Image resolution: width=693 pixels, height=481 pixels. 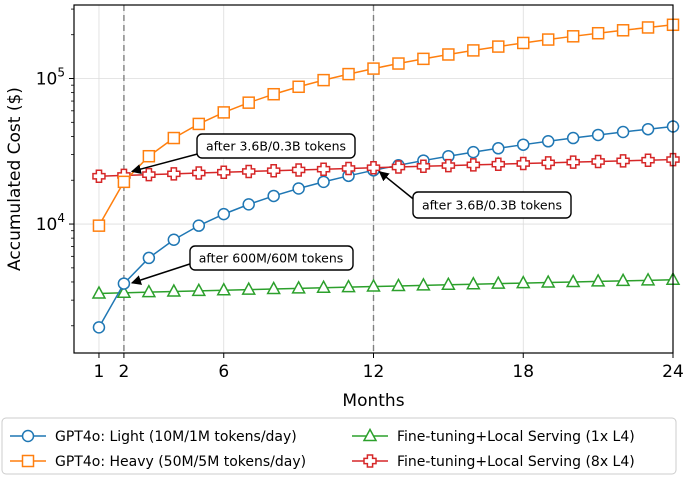 I want to click on legend-item: Fine-tuning+Local Serving (8x L4), so click(x=493, y=462).